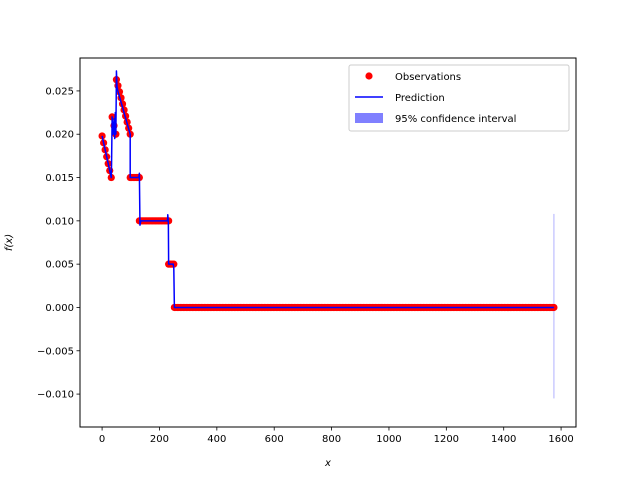 The image size is (640, 480). I want to click on y-tick-label: 0.025, so click(59, 91).